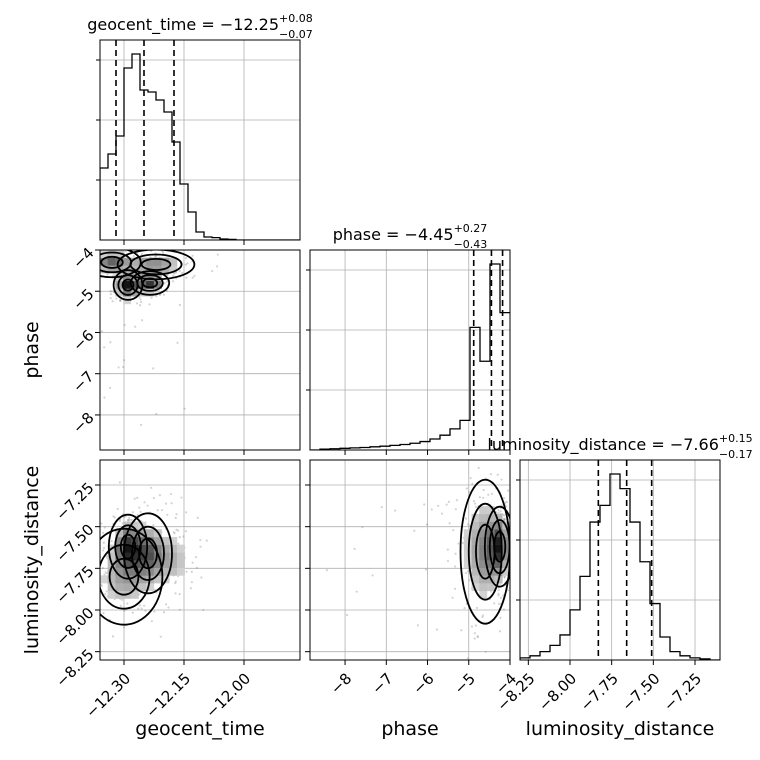  Describe the element at coordinates (557, 692) in the screenshot. I see `x-tick-label: −8.00` at that location.